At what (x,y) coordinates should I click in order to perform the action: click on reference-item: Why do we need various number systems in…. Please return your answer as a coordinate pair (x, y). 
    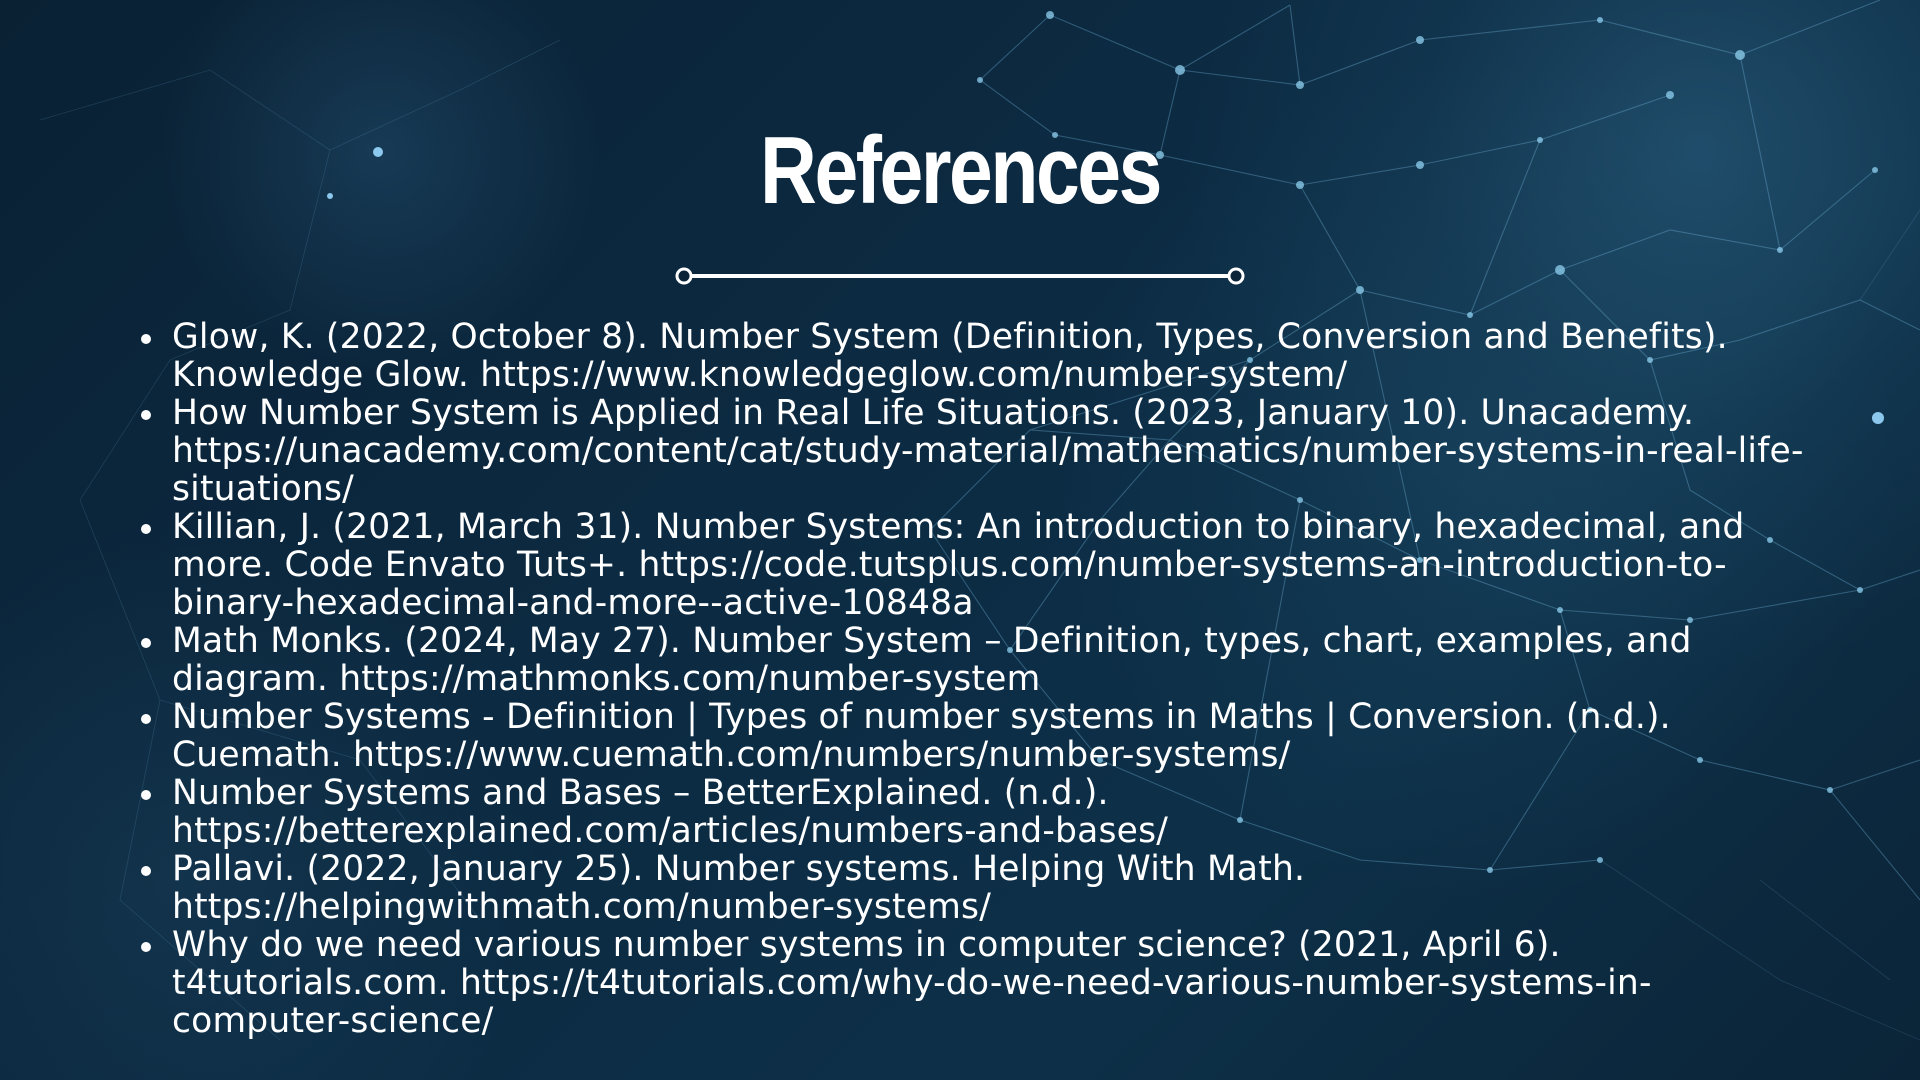
    Looking at the image, I should click on (976, 983).